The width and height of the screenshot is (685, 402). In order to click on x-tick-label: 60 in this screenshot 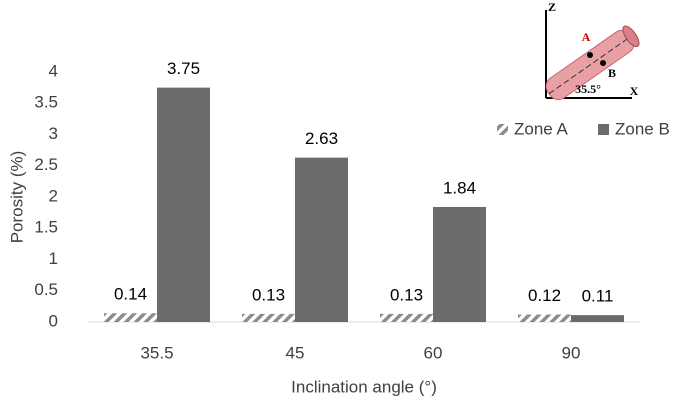, I will do `click(433, 352)`.